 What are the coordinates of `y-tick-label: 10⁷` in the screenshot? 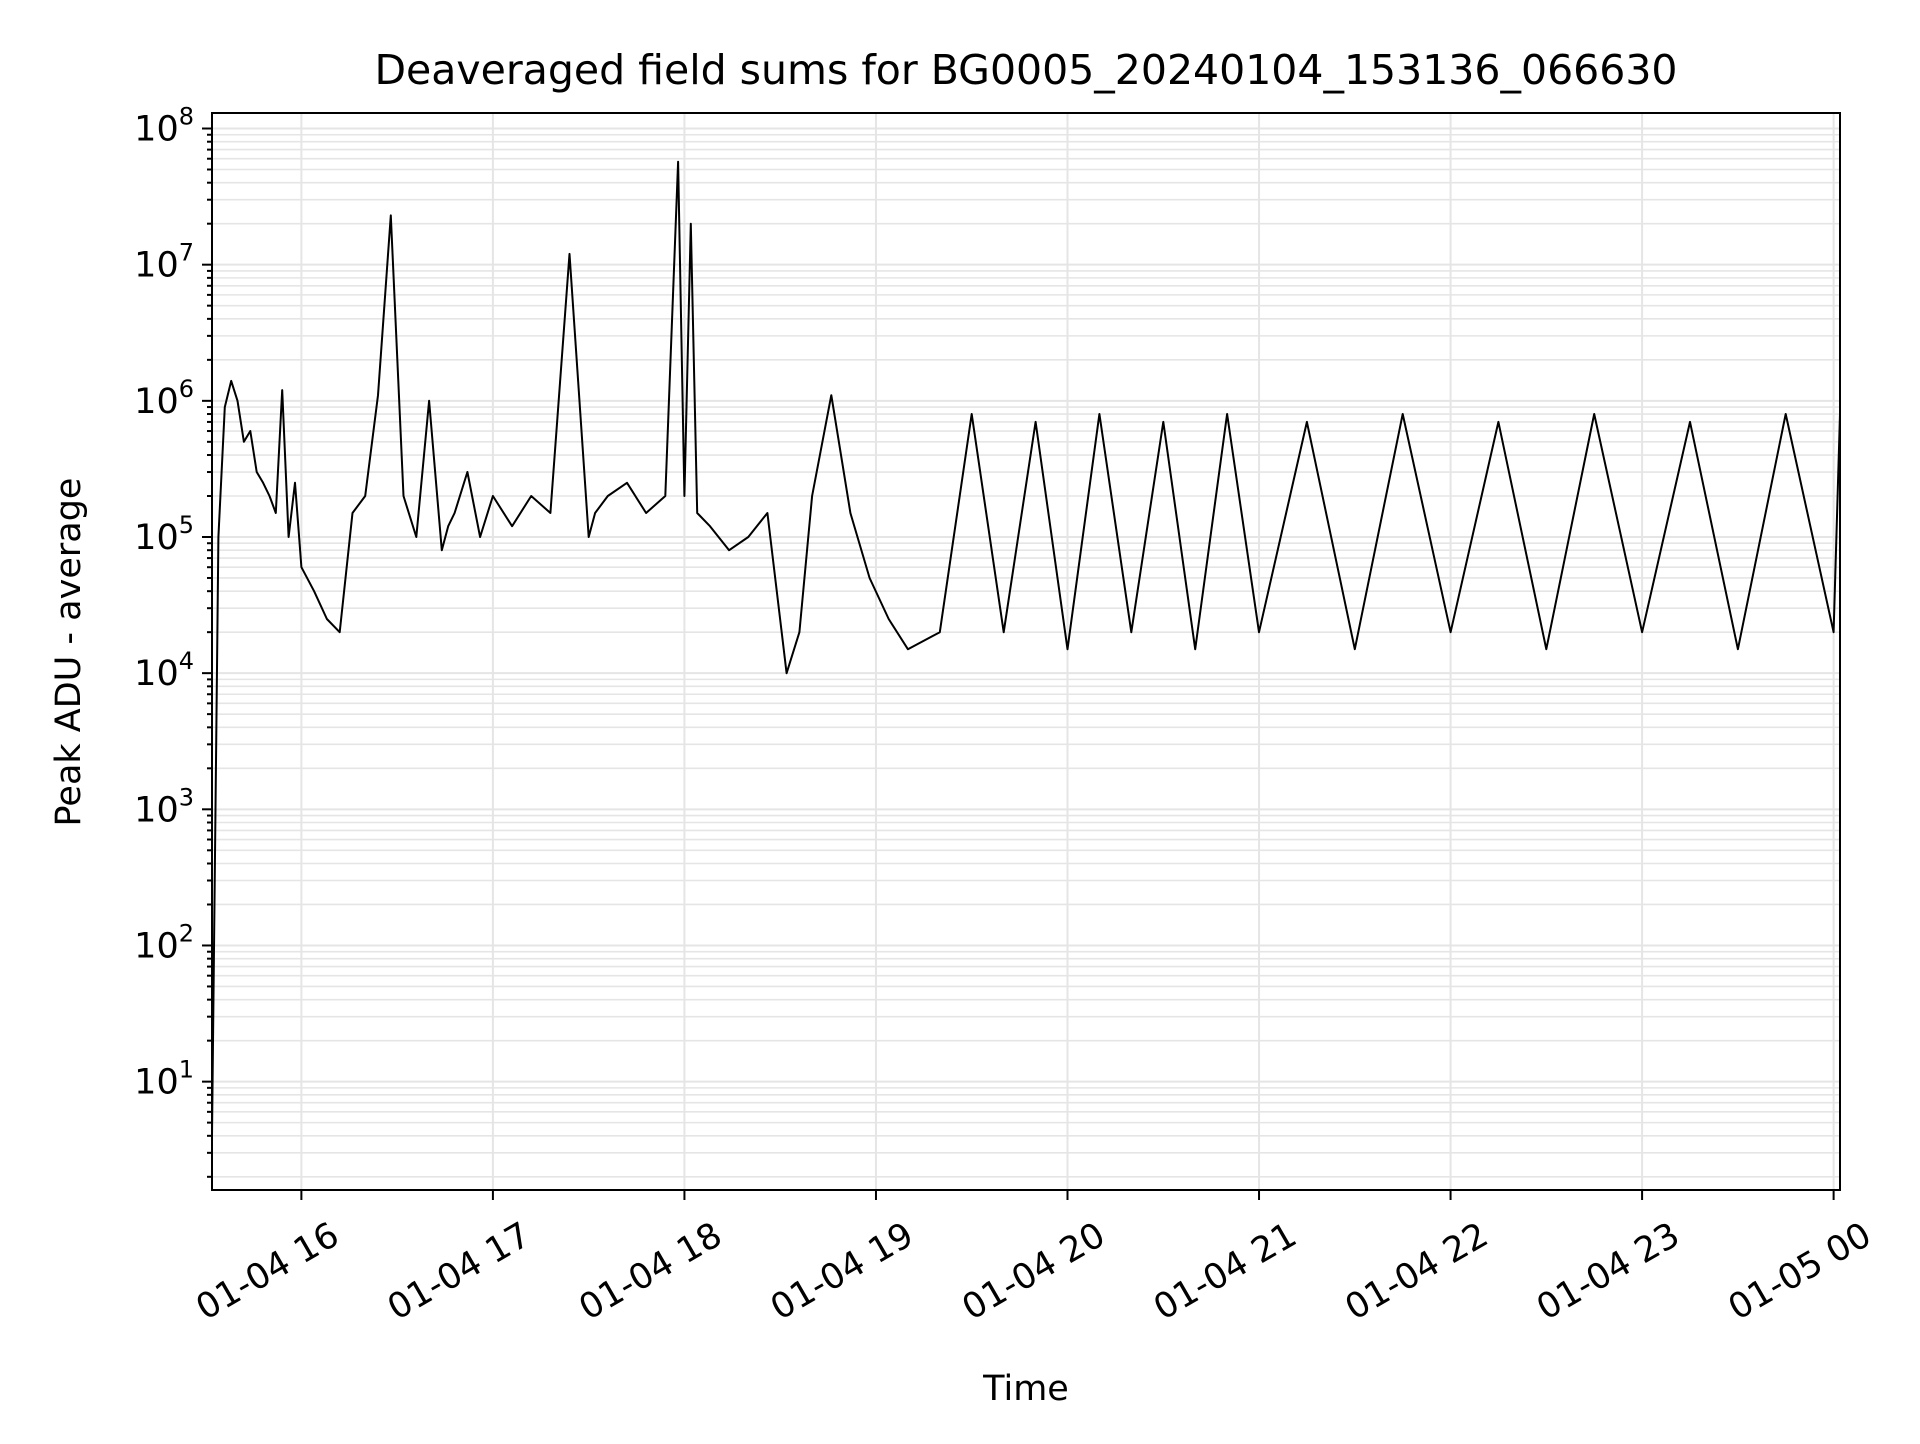 It's located at (164, 262).